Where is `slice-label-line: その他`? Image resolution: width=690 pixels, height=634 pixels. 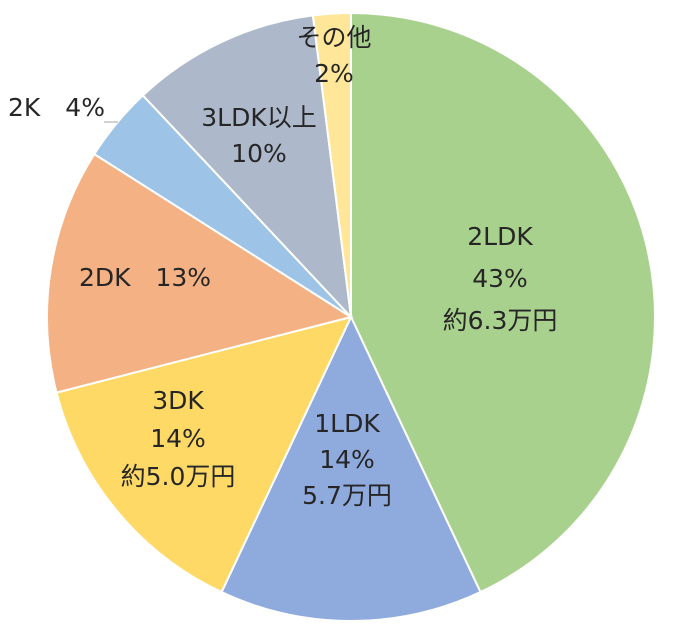 slice-label-line: その他 is located at coordinates (333, 37).